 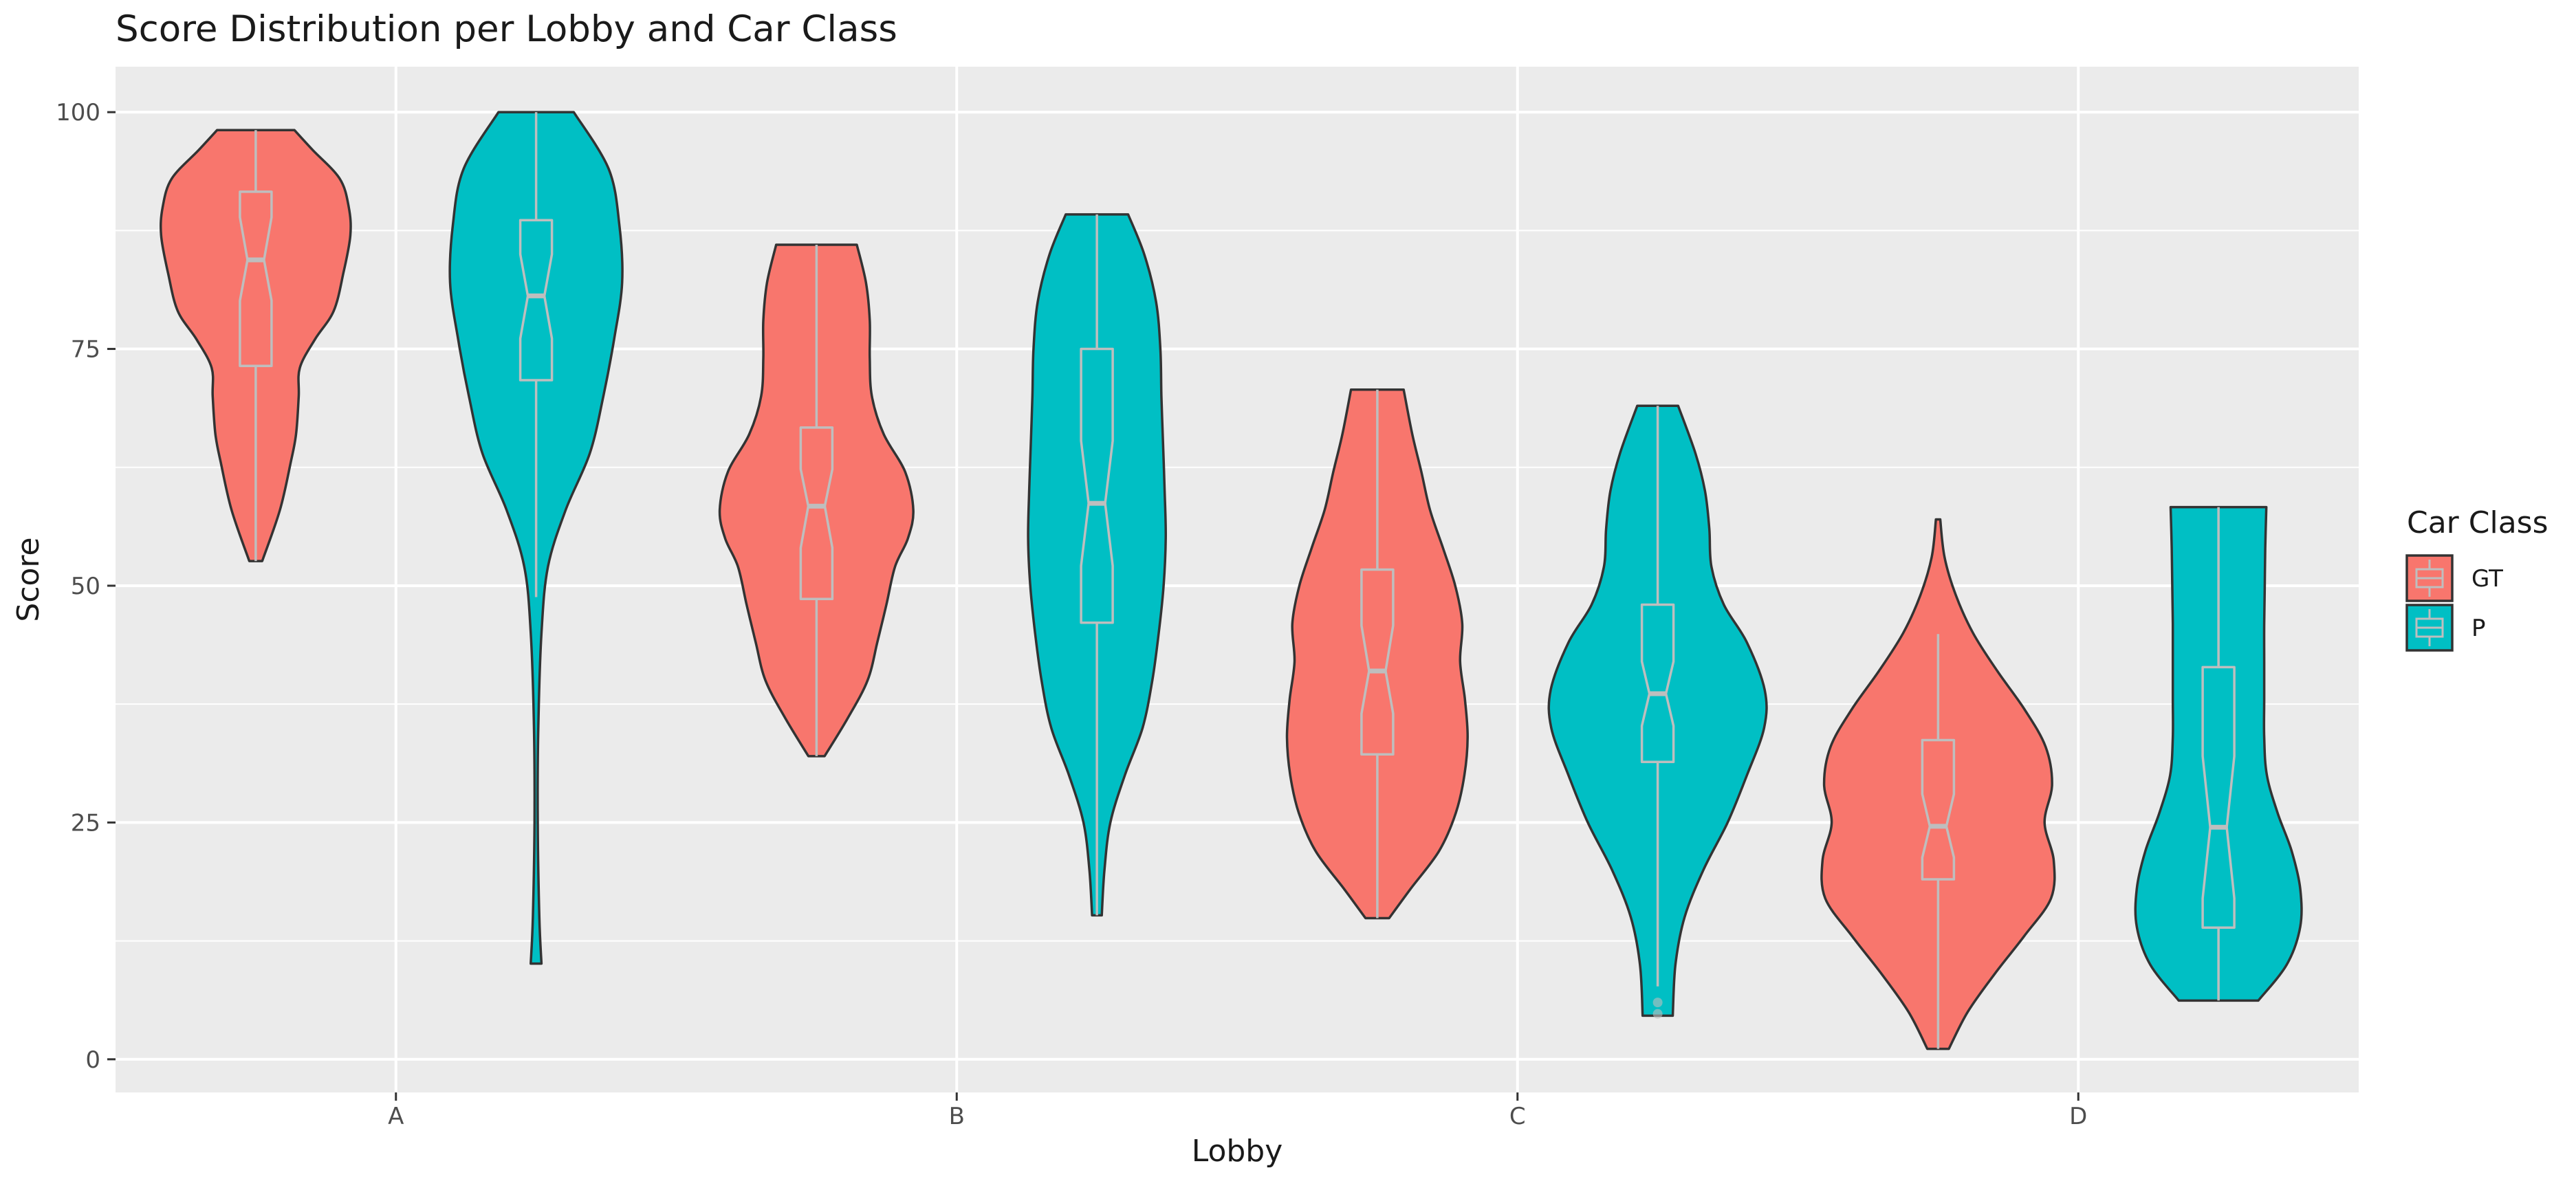 I want to click on legend-key-GT: GT, so click(x=2454, y=578).